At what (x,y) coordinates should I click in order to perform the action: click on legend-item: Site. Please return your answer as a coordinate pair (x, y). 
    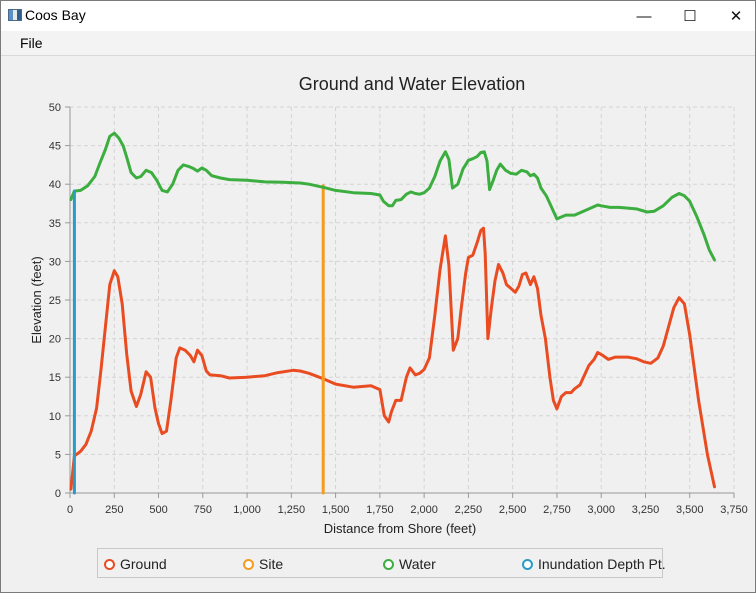
    Looking at the image, I should click on (263, 564).